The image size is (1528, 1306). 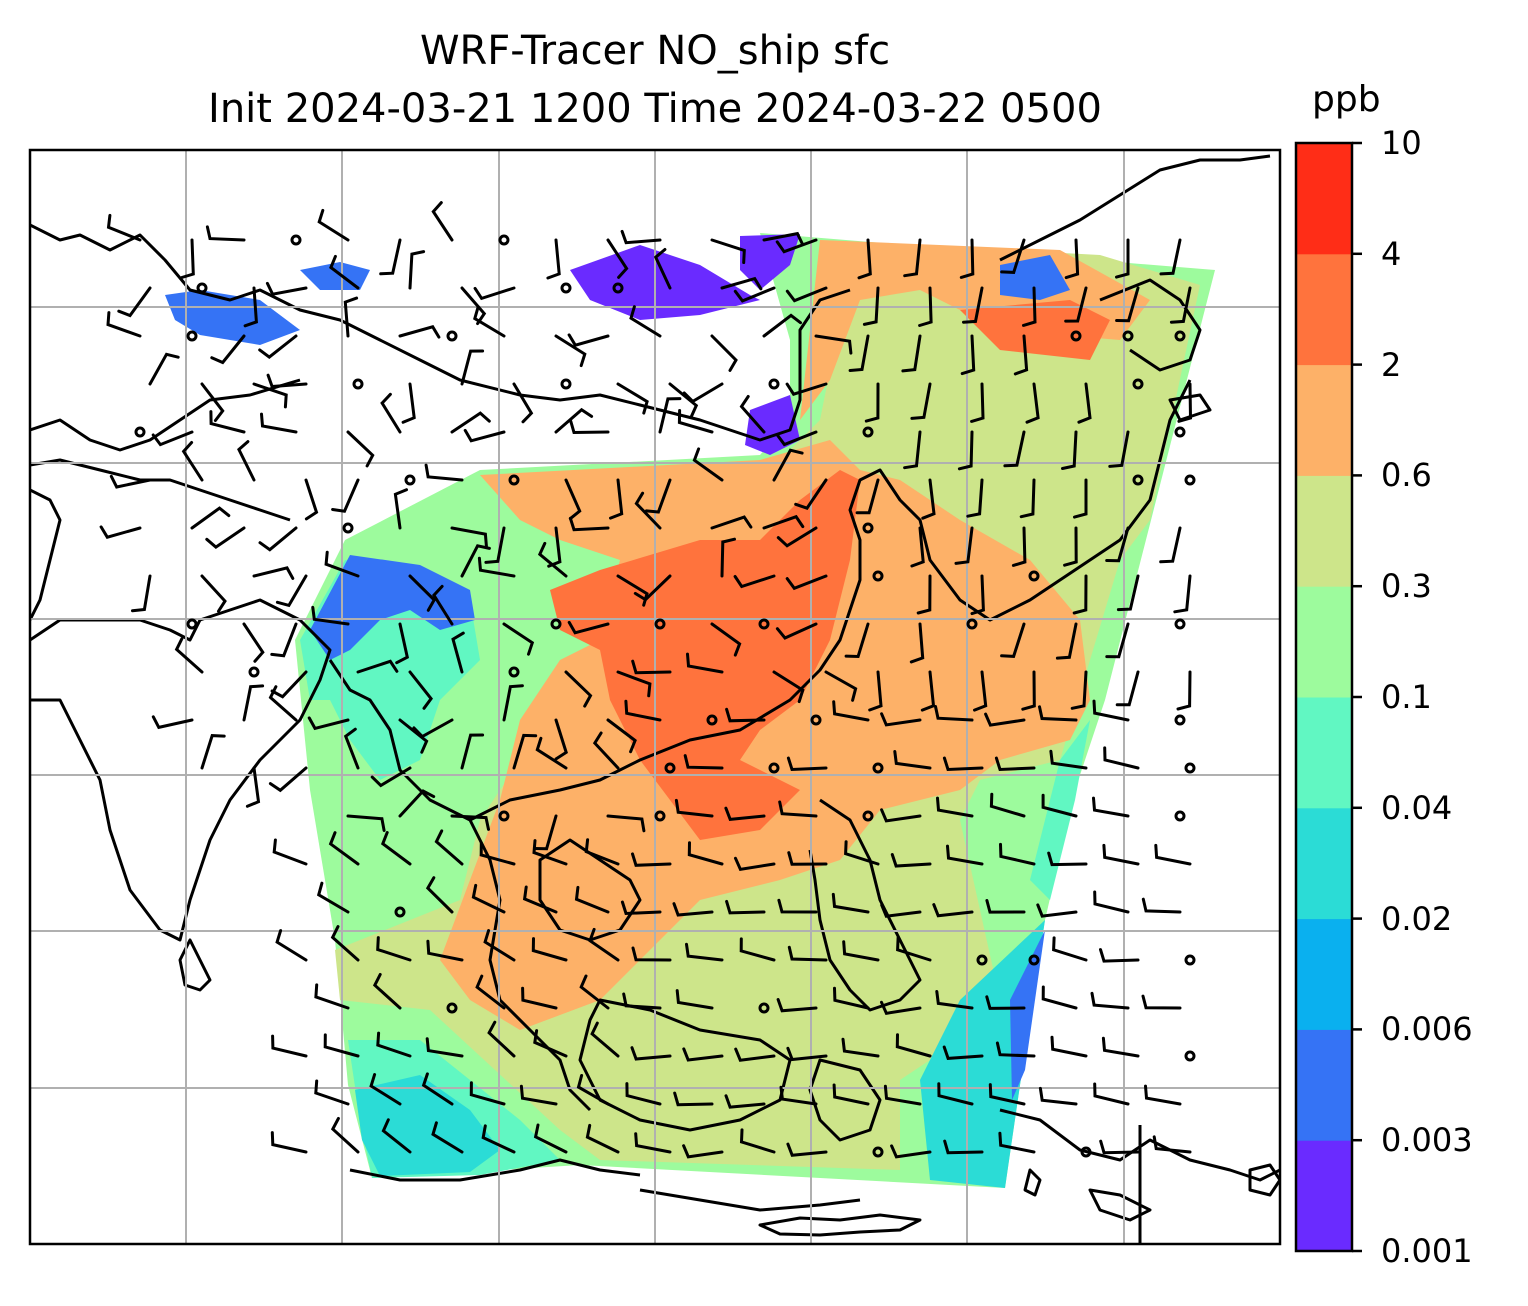 I want to click on colorbar-tick-label: 0.3, so click(x=1406, y=586).